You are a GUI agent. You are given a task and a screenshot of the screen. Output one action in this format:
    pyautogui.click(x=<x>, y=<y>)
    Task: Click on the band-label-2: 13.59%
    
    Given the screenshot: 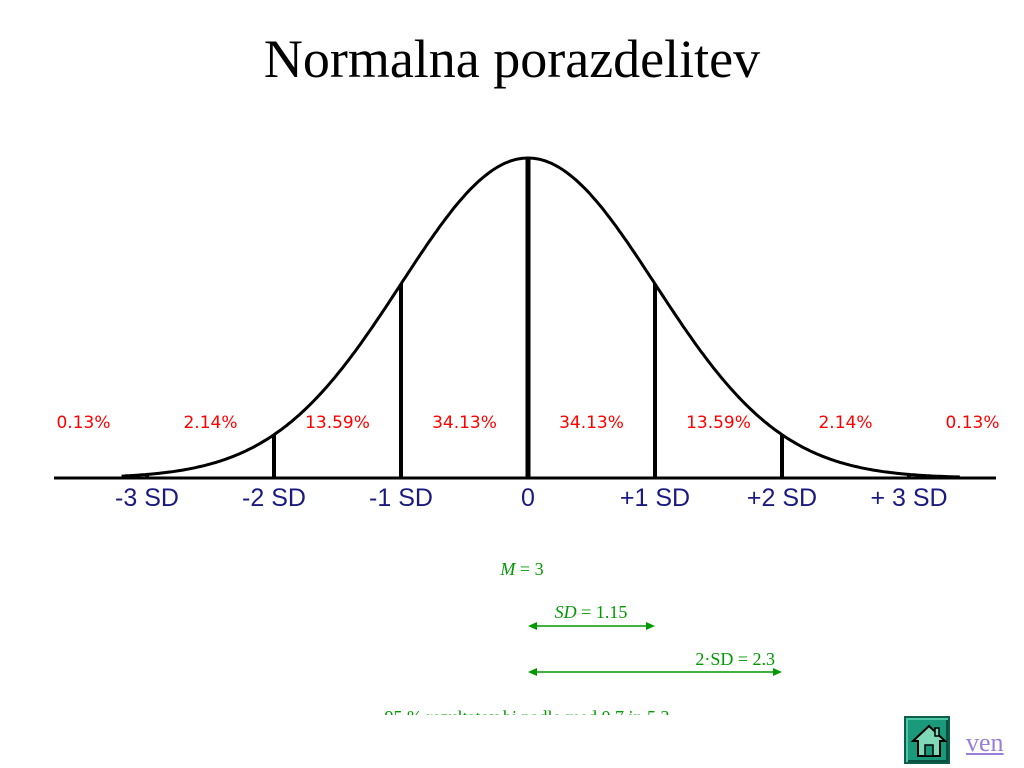 What is the action you would take?
    pyautogui.click(x=337, y=423)
    